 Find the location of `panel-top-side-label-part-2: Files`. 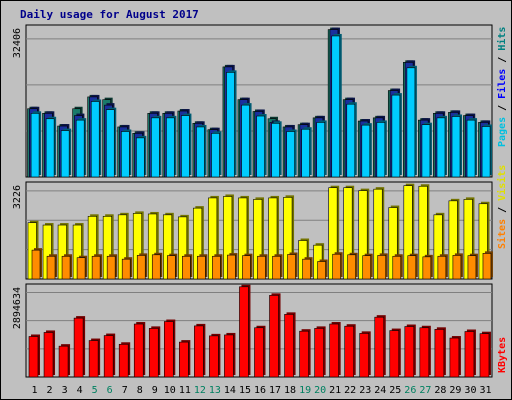

panel-top-side-label-part-2: Files is located at coordinates (502, 84).